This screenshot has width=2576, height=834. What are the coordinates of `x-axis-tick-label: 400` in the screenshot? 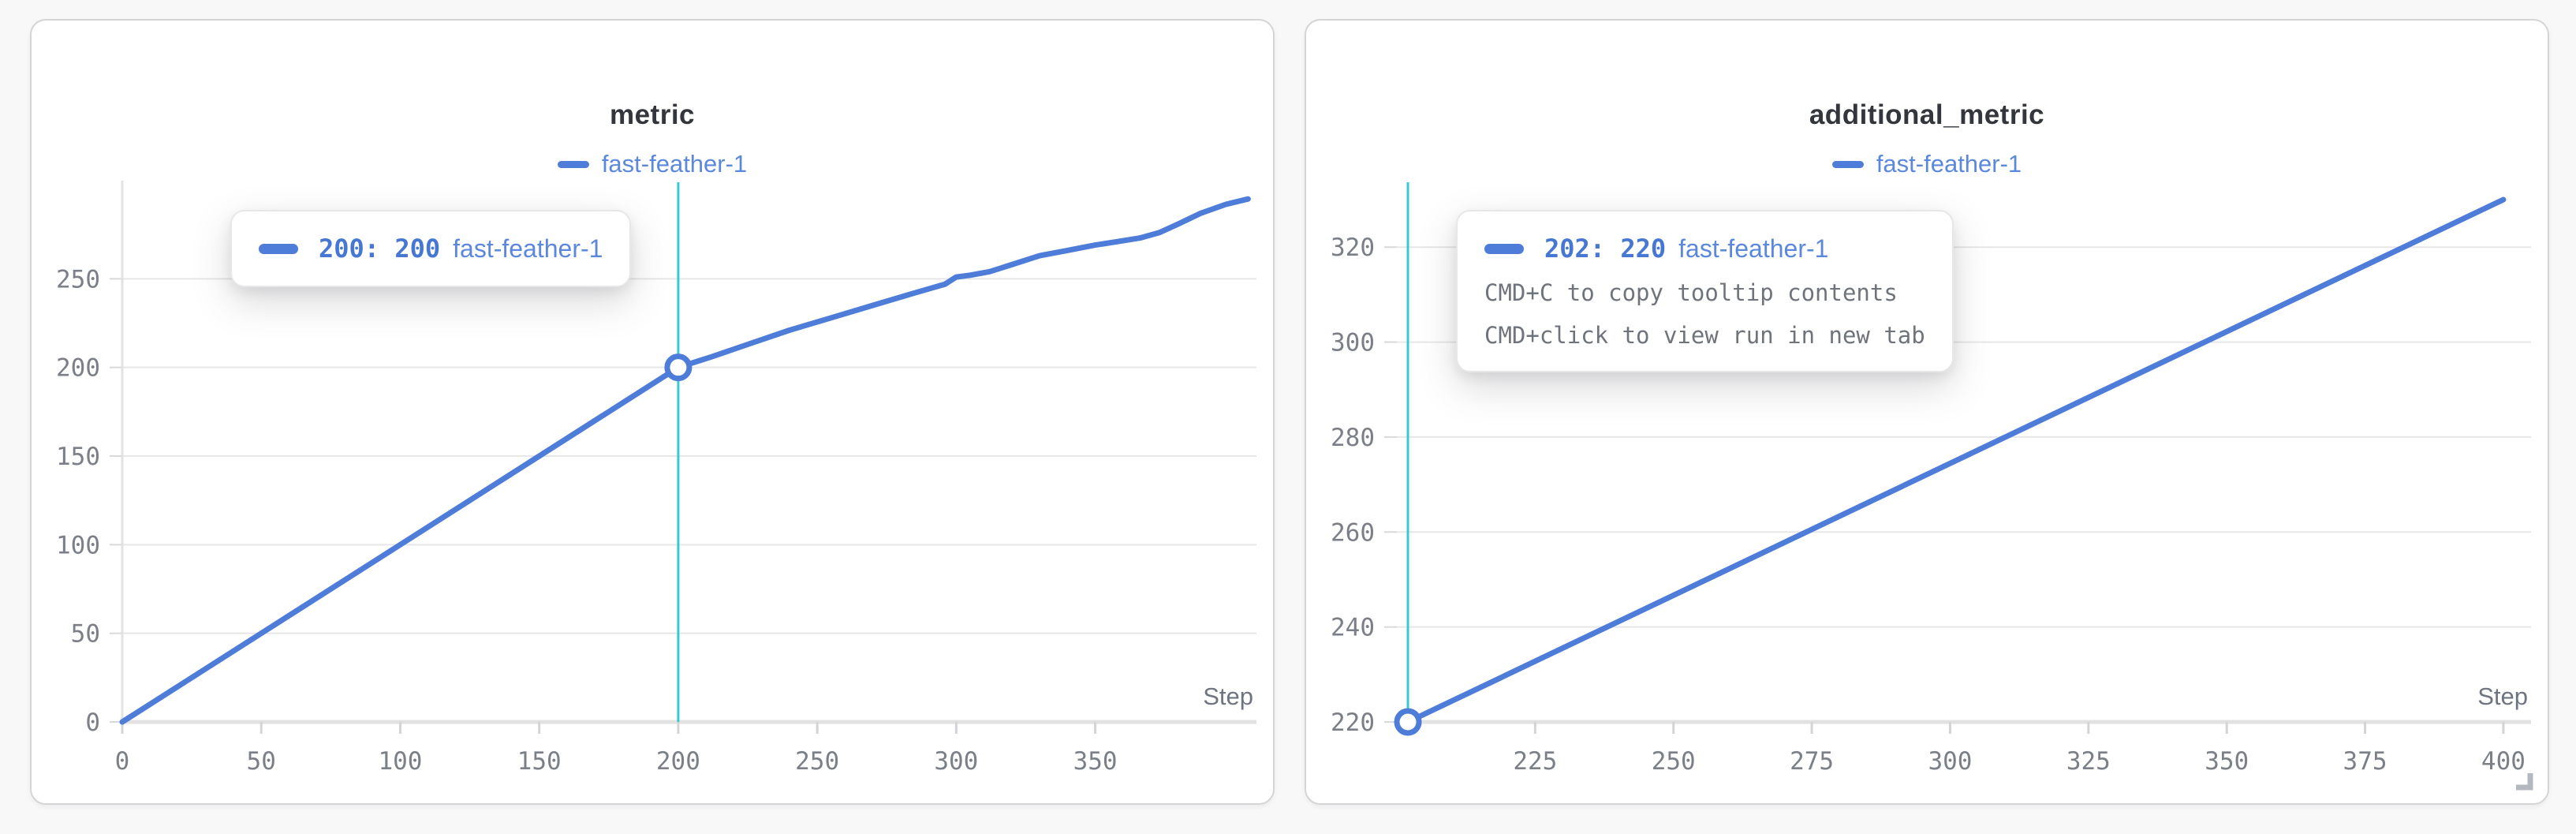 It's located at (2503, 761).